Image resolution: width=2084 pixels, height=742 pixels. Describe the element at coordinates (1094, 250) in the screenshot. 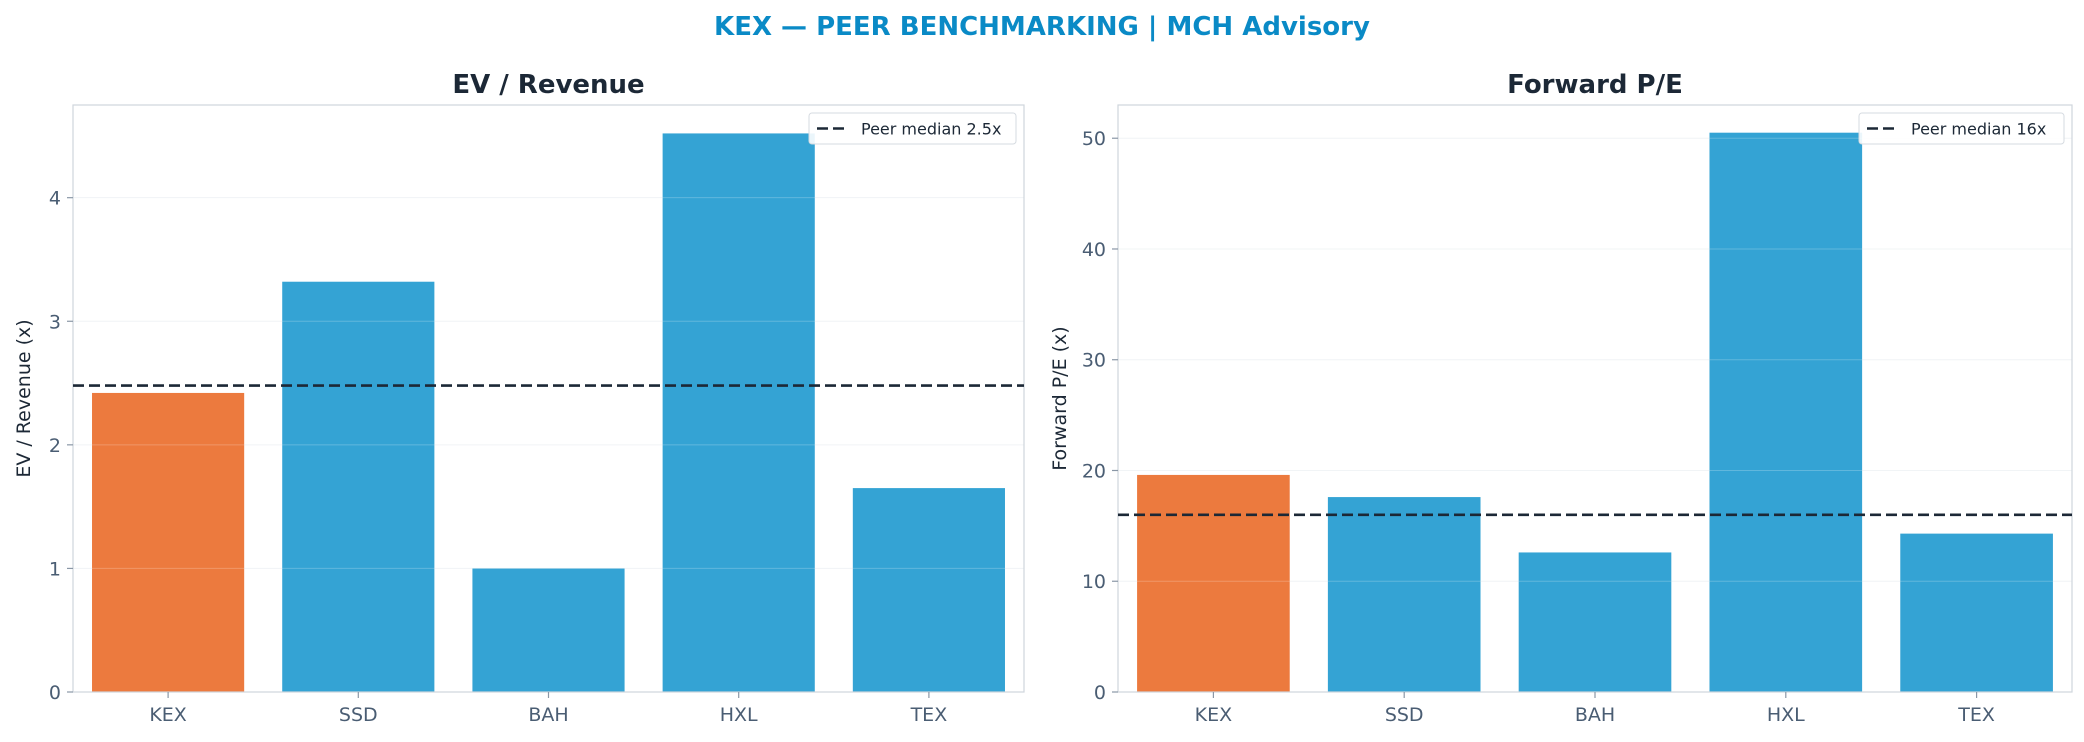

I see `y-tick-label: 40` at that location.